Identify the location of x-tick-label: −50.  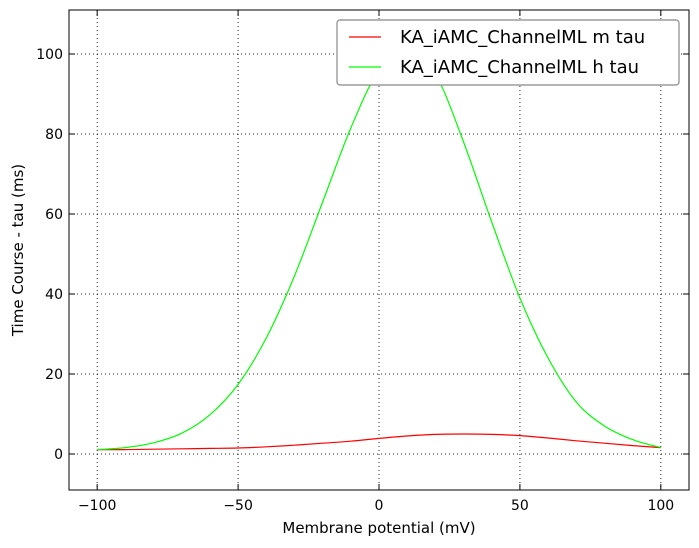
(238, 506).